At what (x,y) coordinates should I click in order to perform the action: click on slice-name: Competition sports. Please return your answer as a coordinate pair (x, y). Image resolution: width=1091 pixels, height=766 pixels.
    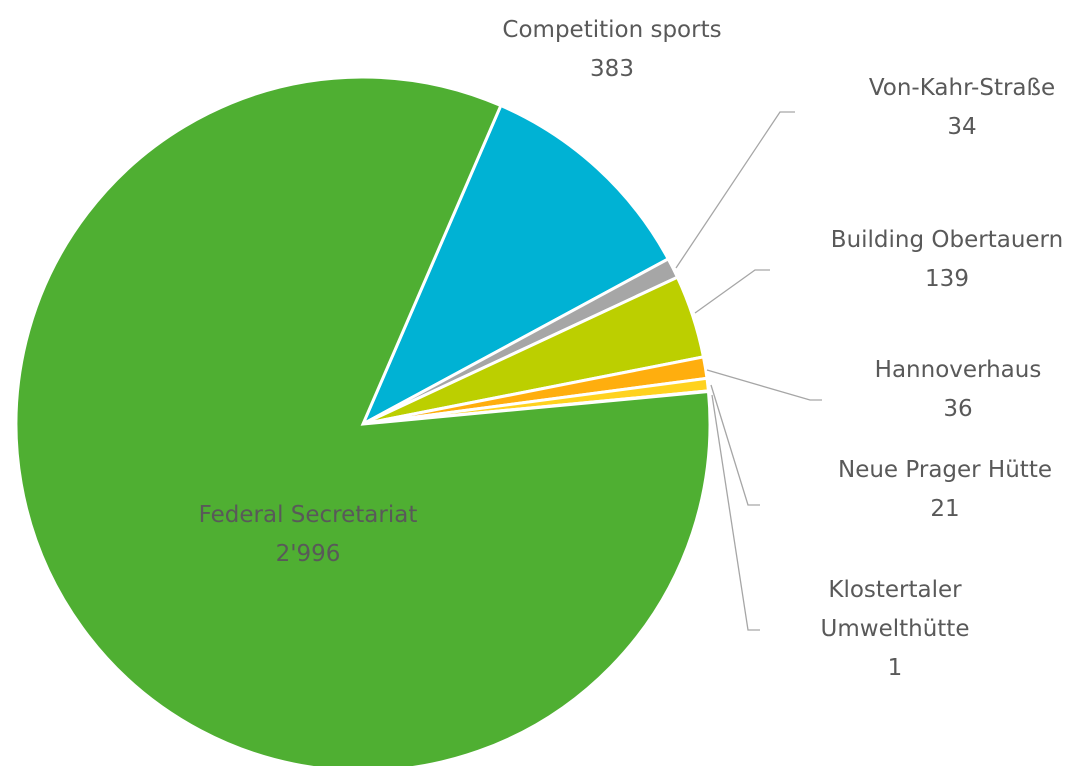
    Looking at the image, I should click on (612, 30).